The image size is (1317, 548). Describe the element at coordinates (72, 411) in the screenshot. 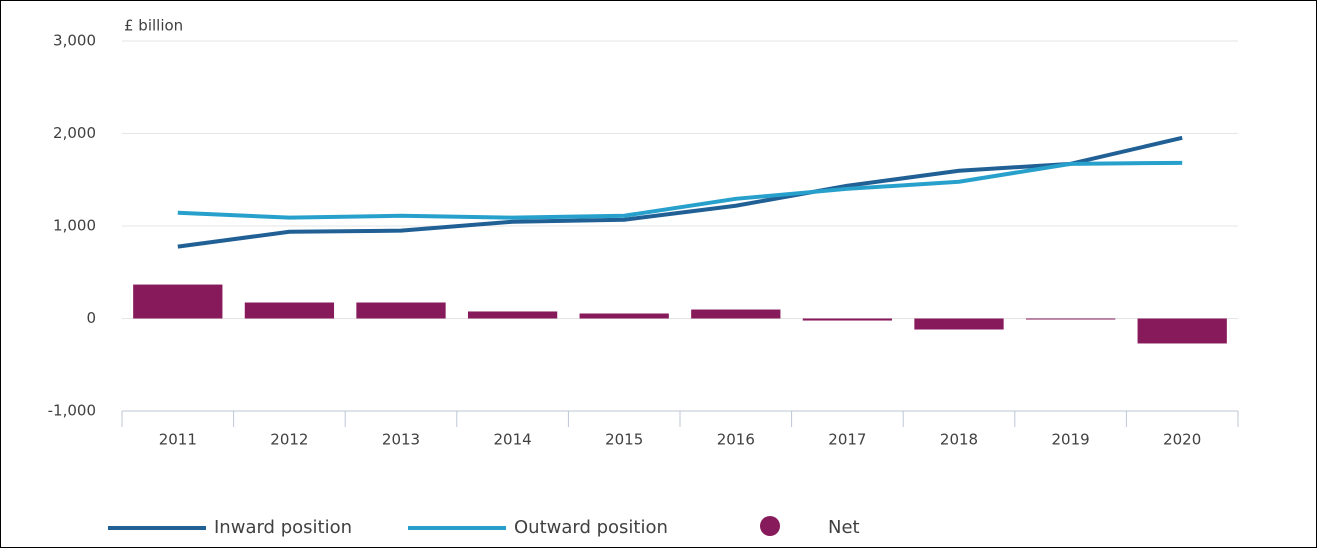

I see `y-tick-label: -1,000` at that location.